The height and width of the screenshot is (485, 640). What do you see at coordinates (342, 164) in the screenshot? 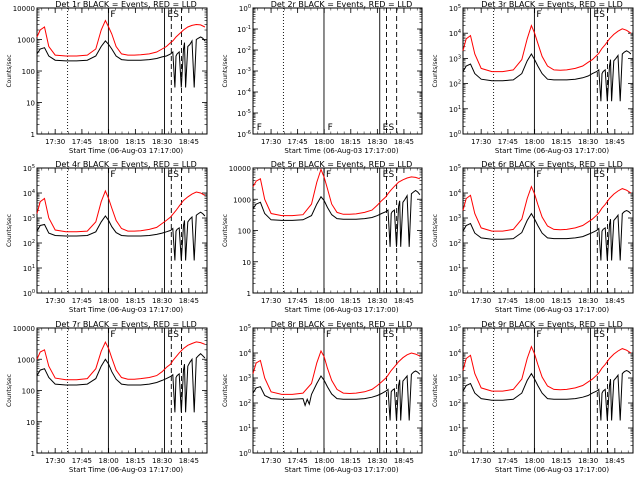
I see `panel-title: Det 5r BLACK = Events, RED = LLD` at bounding box center [342, 164].